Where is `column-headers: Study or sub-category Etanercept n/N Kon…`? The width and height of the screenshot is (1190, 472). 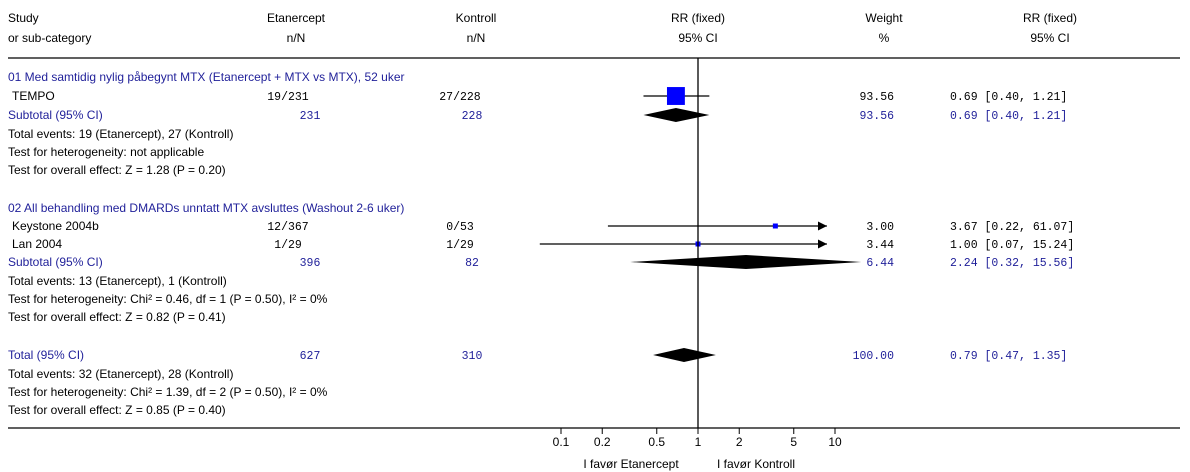
column-headers: Study or sub-category Etanercept n/N Kon… is located at coordinates (542, 28).